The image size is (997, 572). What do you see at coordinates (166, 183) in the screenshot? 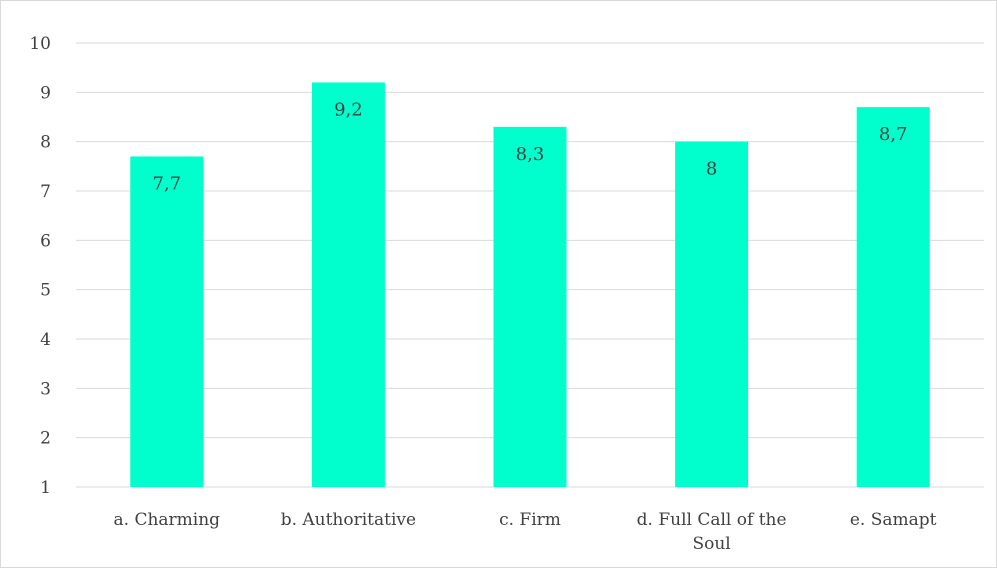
I see `data-label: 7,7` at bounding box center [166, 183].